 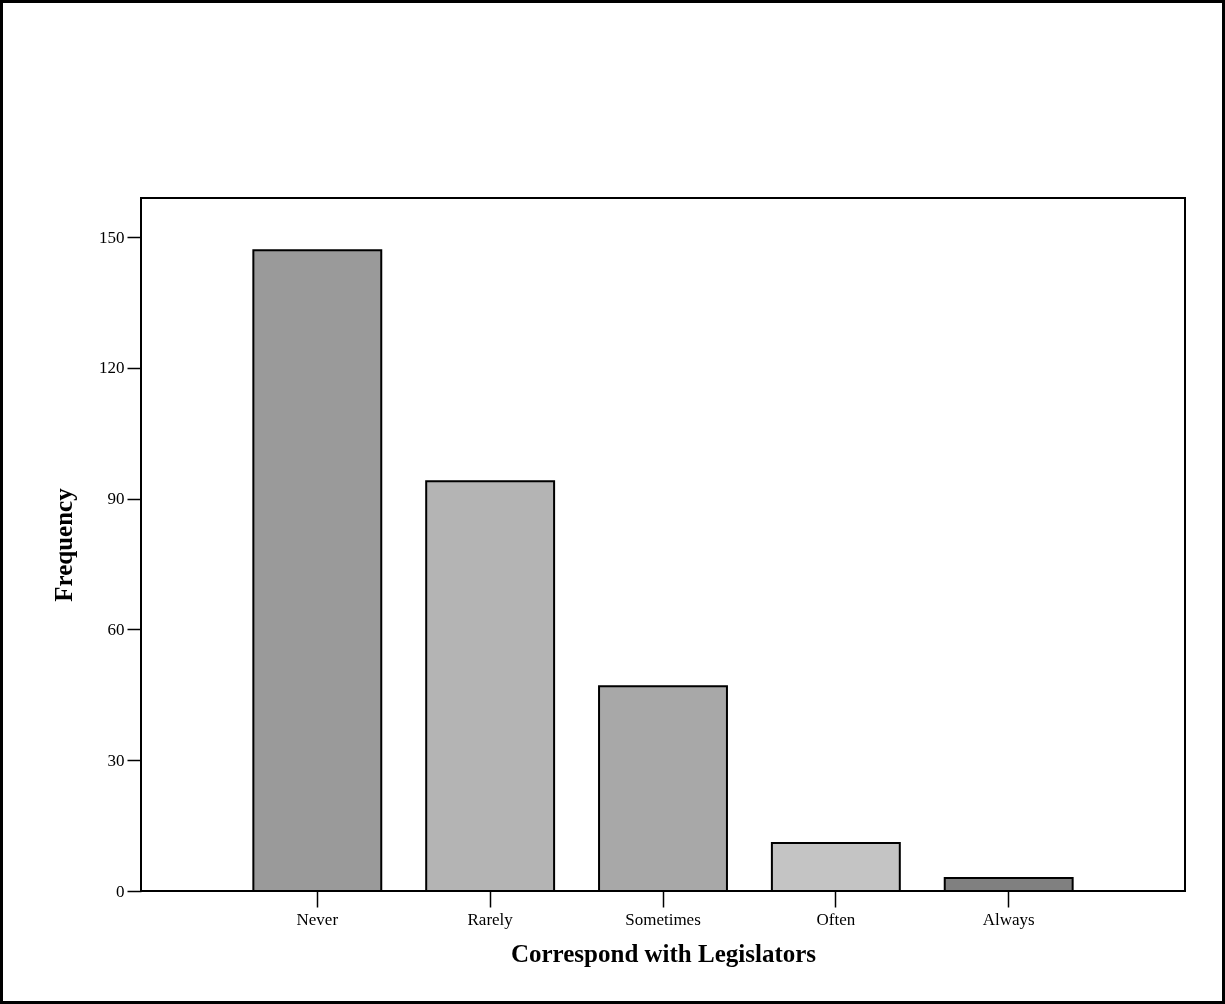 I want to click on x-axis-title: Correspond with Legislators, so click(x=663, y=953).